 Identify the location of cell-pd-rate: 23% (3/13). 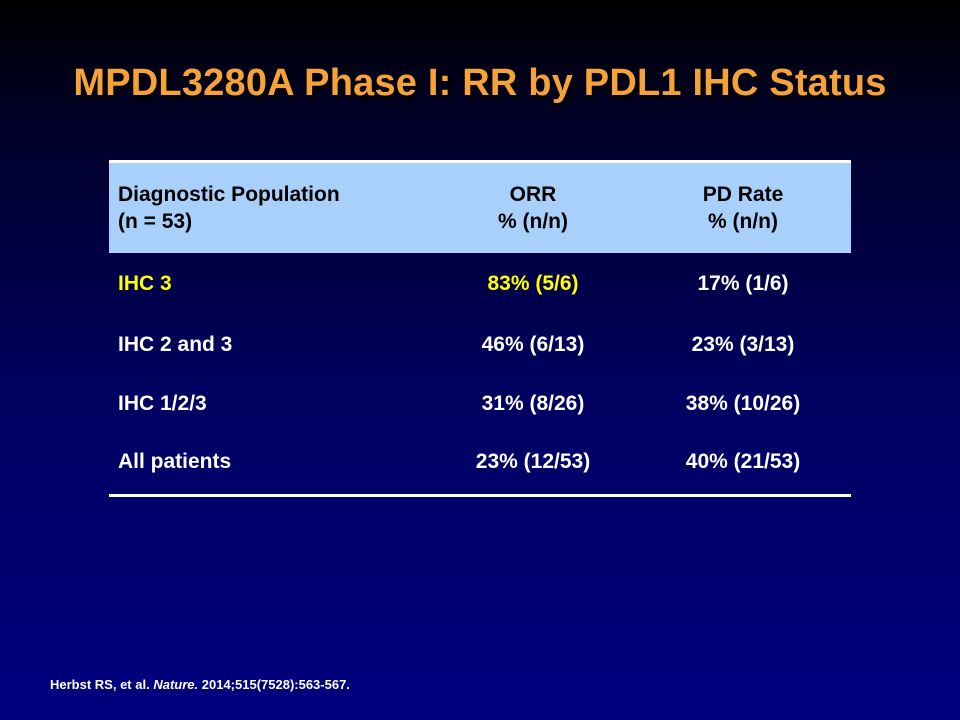
(743, 344).